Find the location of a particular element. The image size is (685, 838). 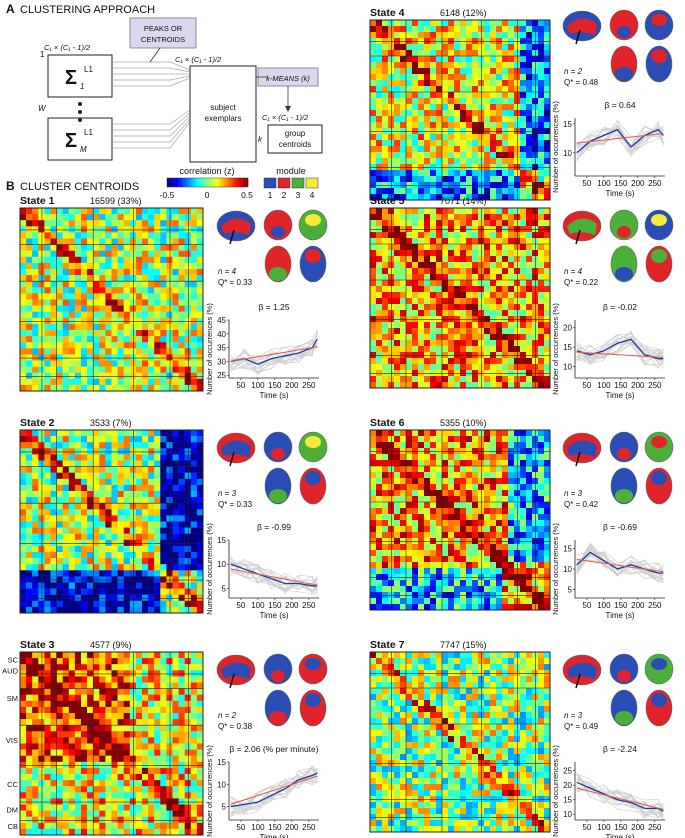

x-tick-label: 150 is located at coordinates (275, 385).